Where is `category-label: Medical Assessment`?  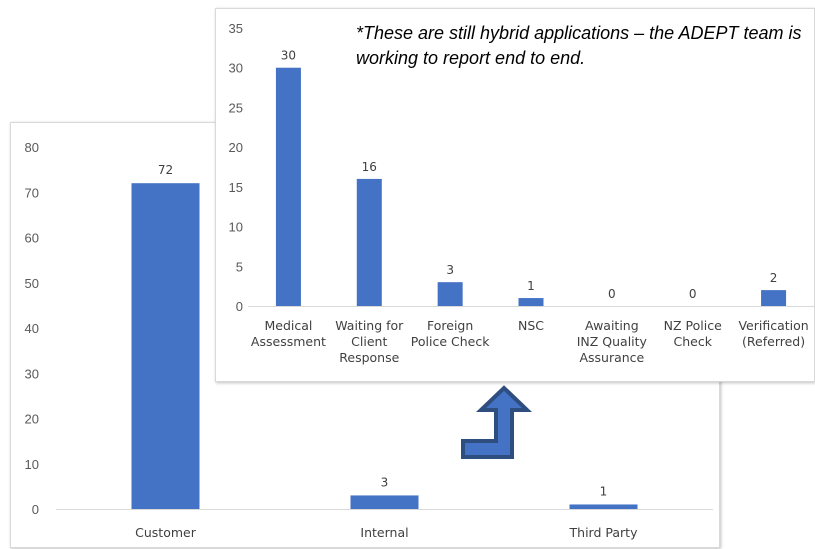 category-label: Medical Assessment is located at coordinates (288, 333).